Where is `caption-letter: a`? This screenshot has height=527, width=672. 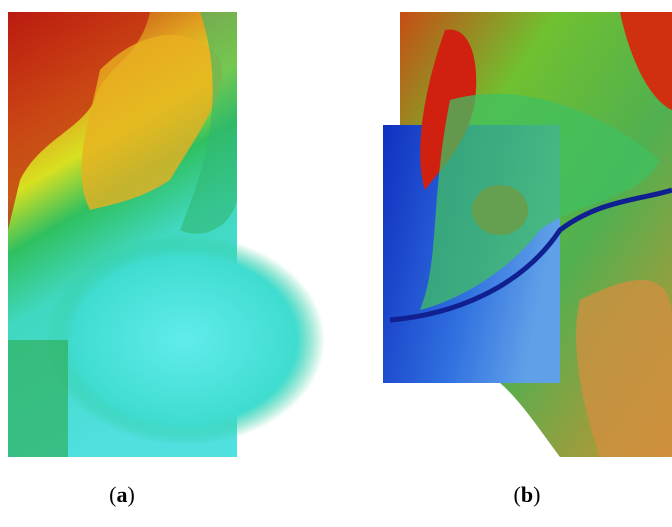 caption-letter: a is located at coordinates (122, 494).